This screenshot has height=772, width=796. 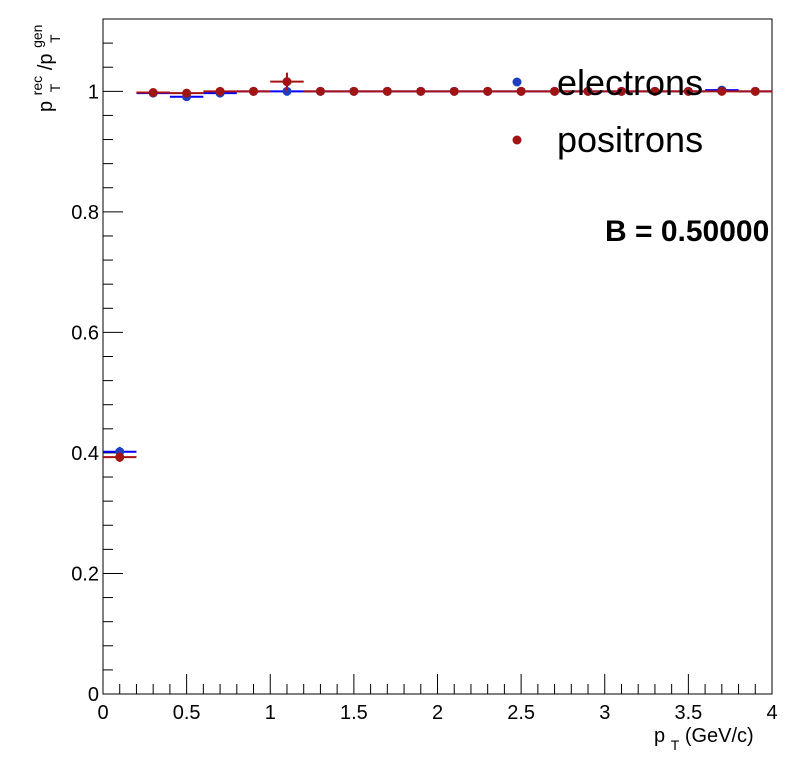 I want to click on y-title-sup2: gen, so click(x=37, y=36).